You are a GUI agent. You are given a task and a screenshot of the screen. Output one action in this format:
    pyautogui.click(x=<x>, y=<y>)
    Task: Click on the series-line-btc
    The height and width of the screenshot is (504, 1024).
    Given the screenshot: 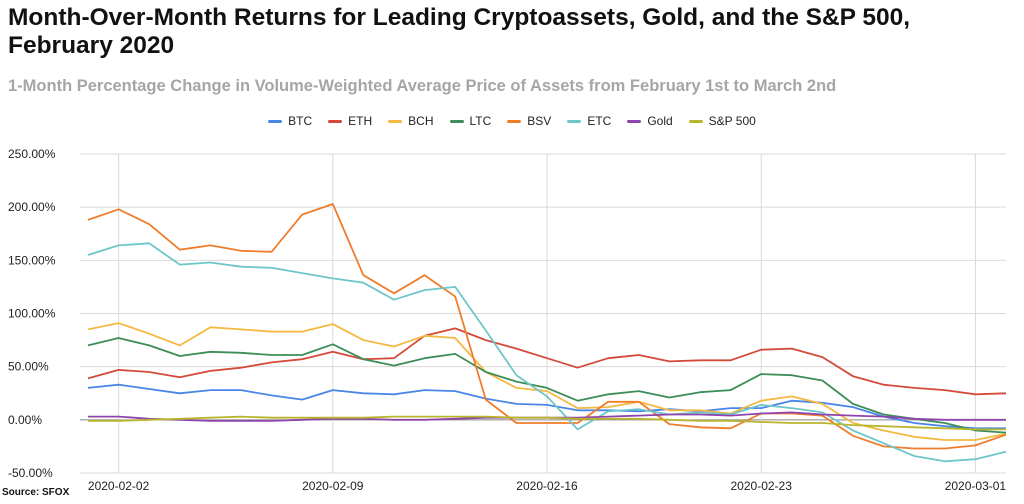 What is the action you would take?
    pyautogui.click(x=546, y=406)
    